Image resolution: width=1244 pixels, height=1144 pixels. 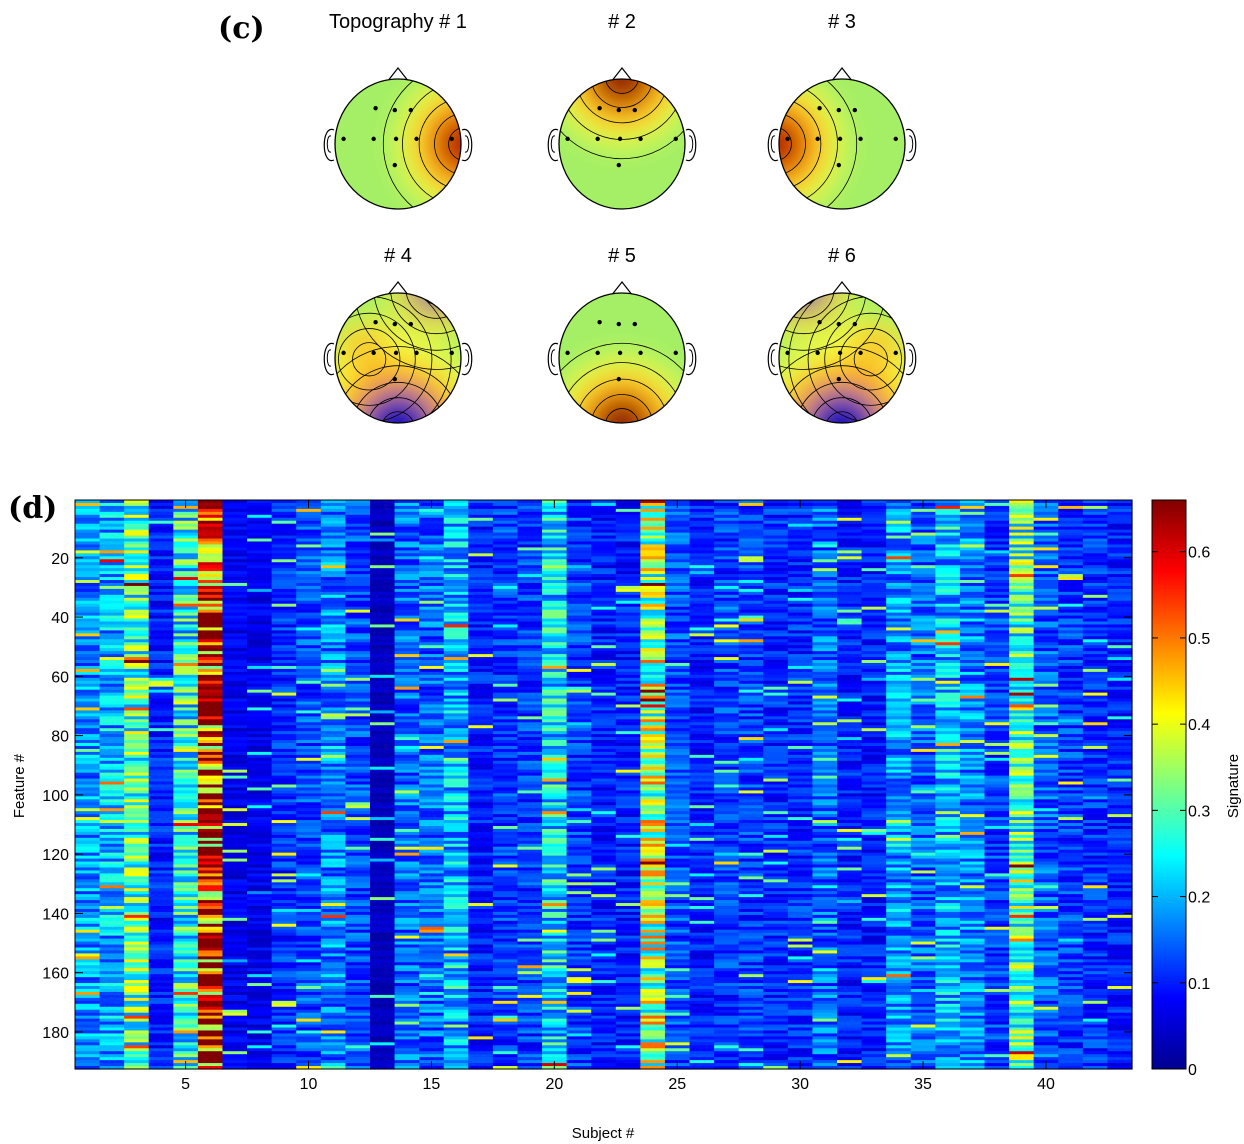 I want to click on x-tick-label: 20, so click(x=554, y=1084).